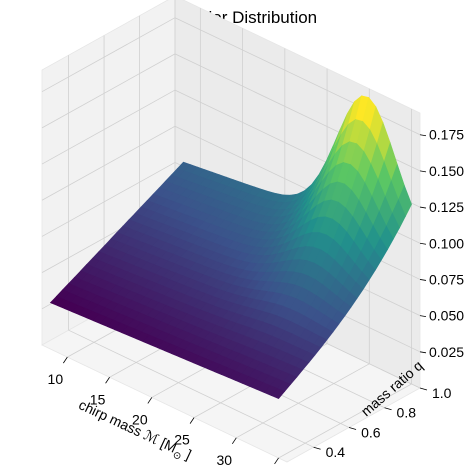  Describe the element at coordinates (446, 135) in the screenshot. I see `z-tick-label: 0.175` at that location.